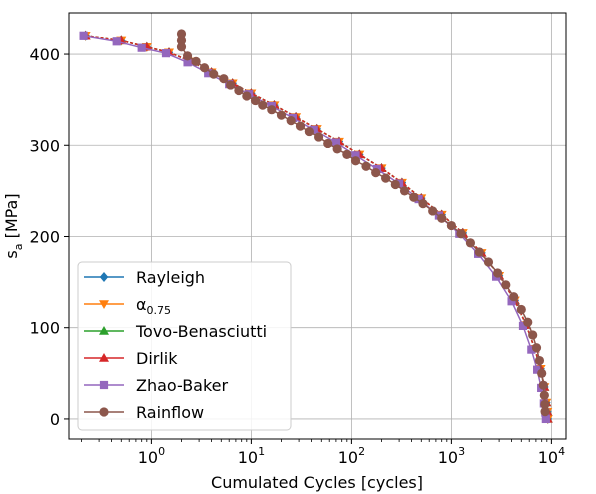  I want to click on legend-label: α0.75, so click(153, 306).